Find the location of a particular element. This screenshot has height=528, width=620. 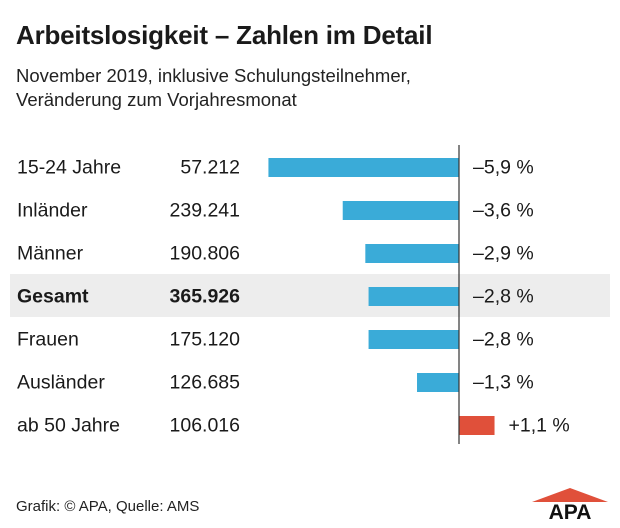

count-label: 57.212 is located at coordinates (210, 168).